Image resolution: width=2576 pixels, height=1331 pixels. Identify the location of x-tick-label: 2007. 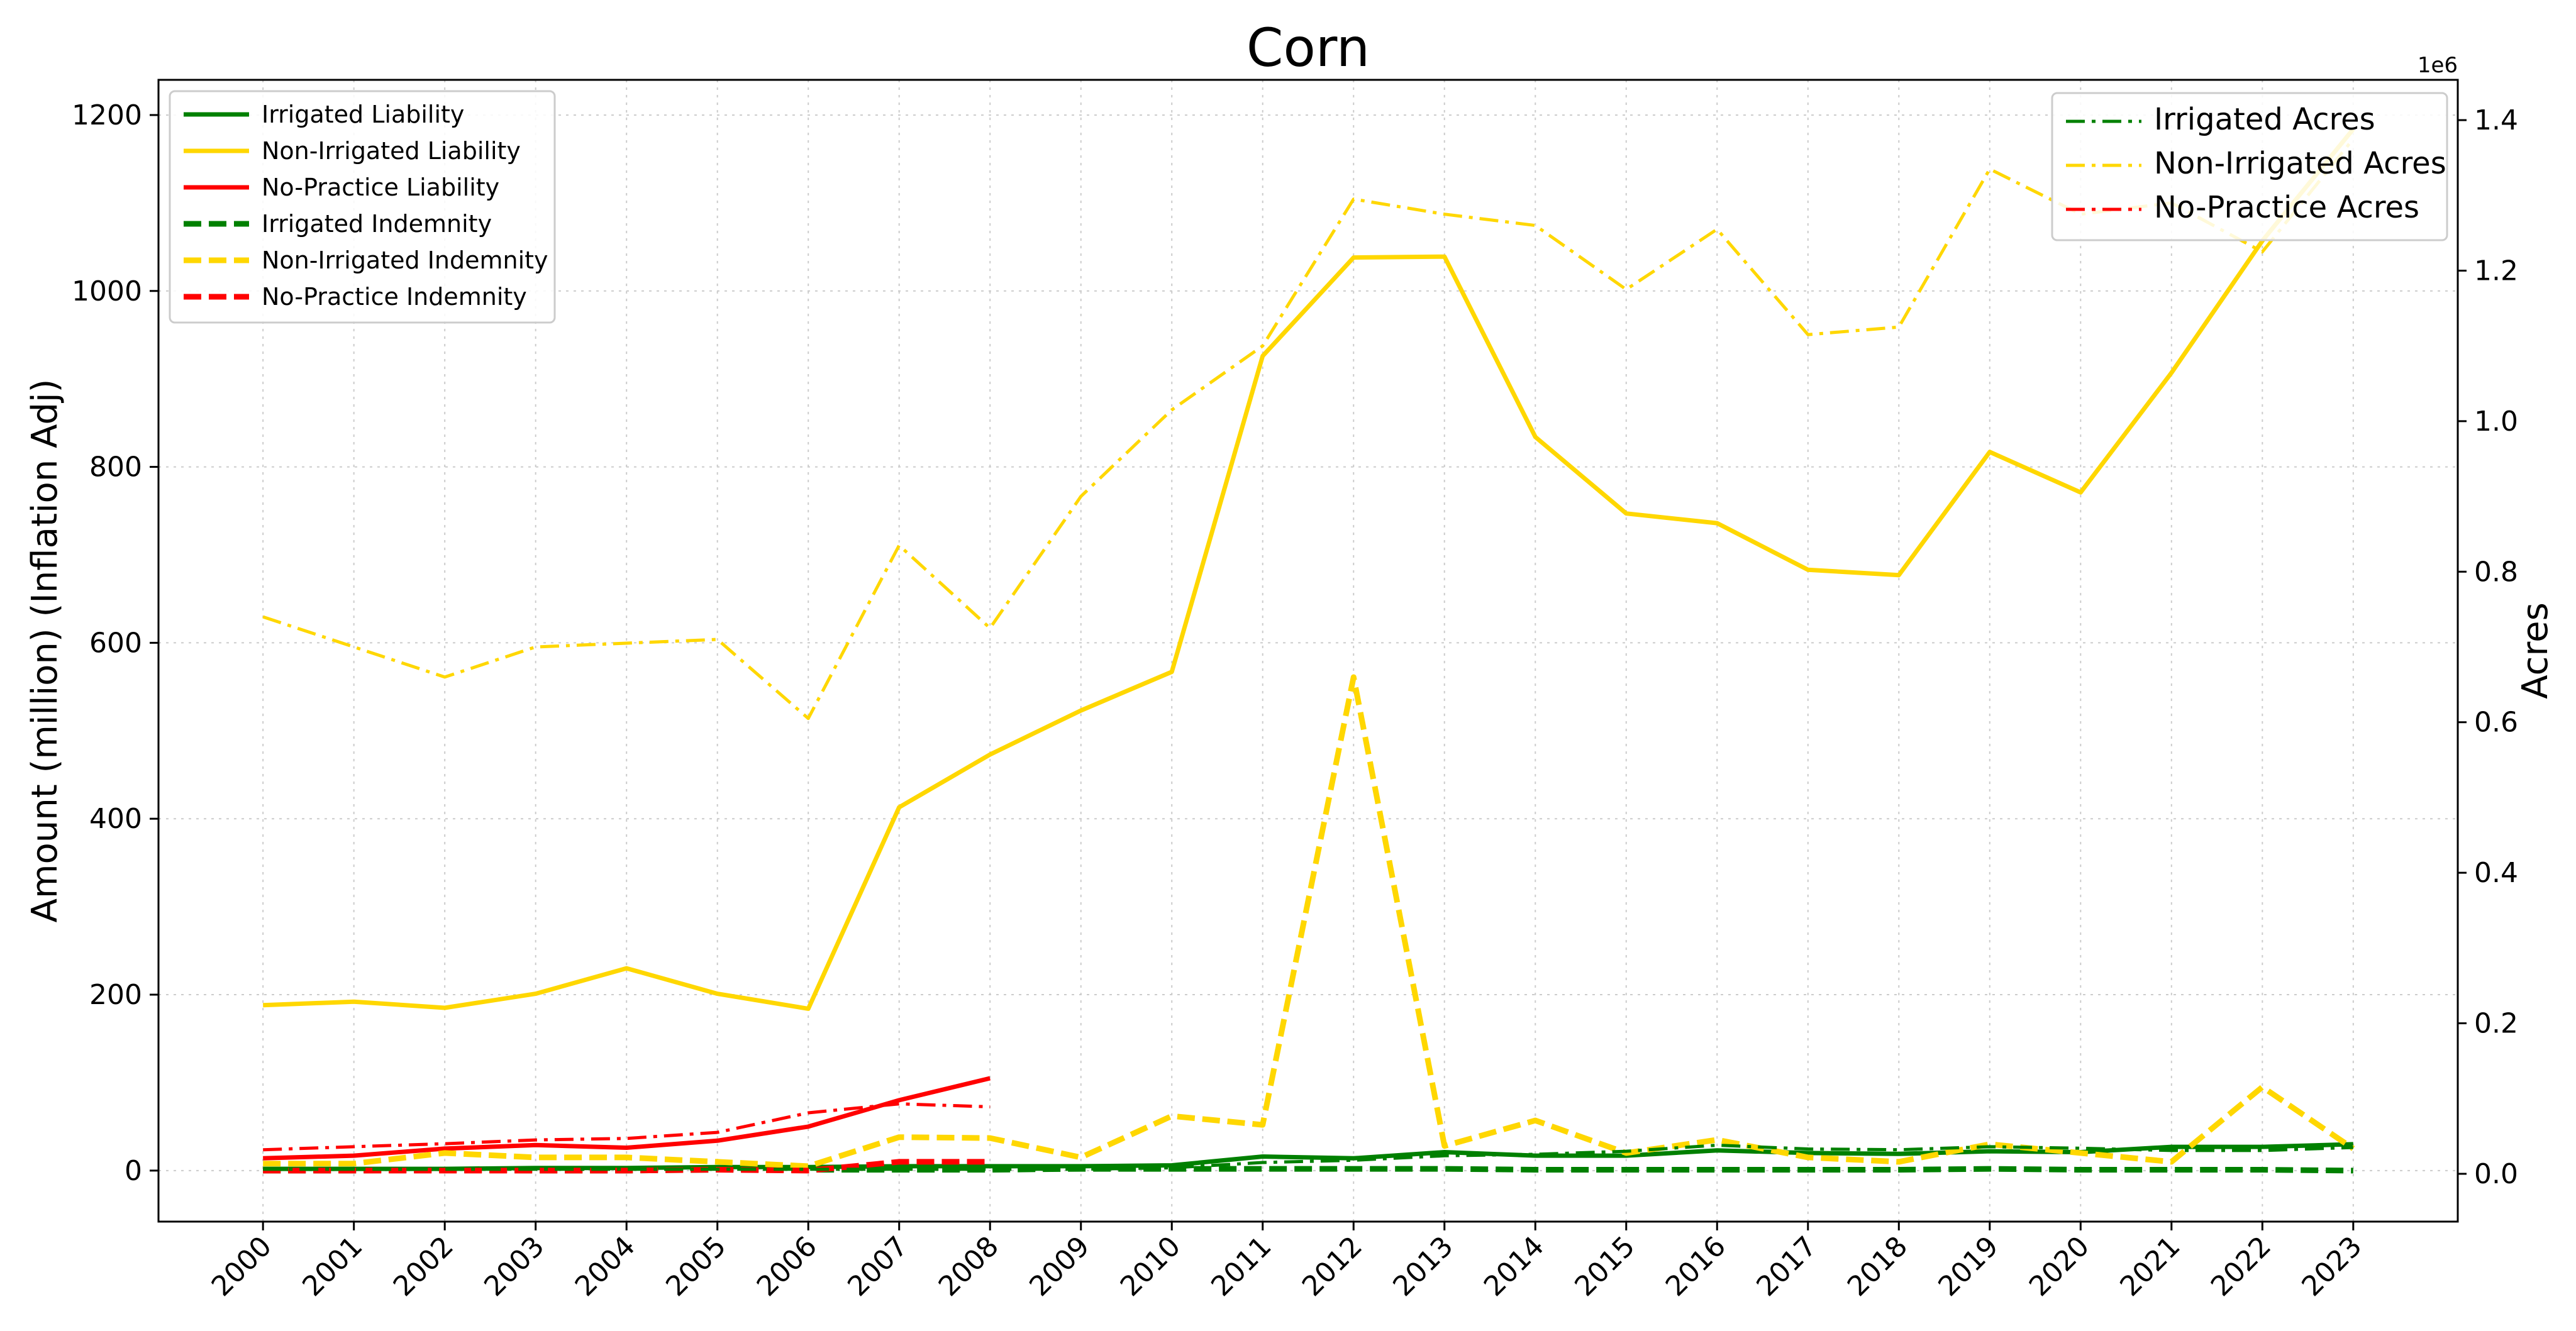
(877, 1266).